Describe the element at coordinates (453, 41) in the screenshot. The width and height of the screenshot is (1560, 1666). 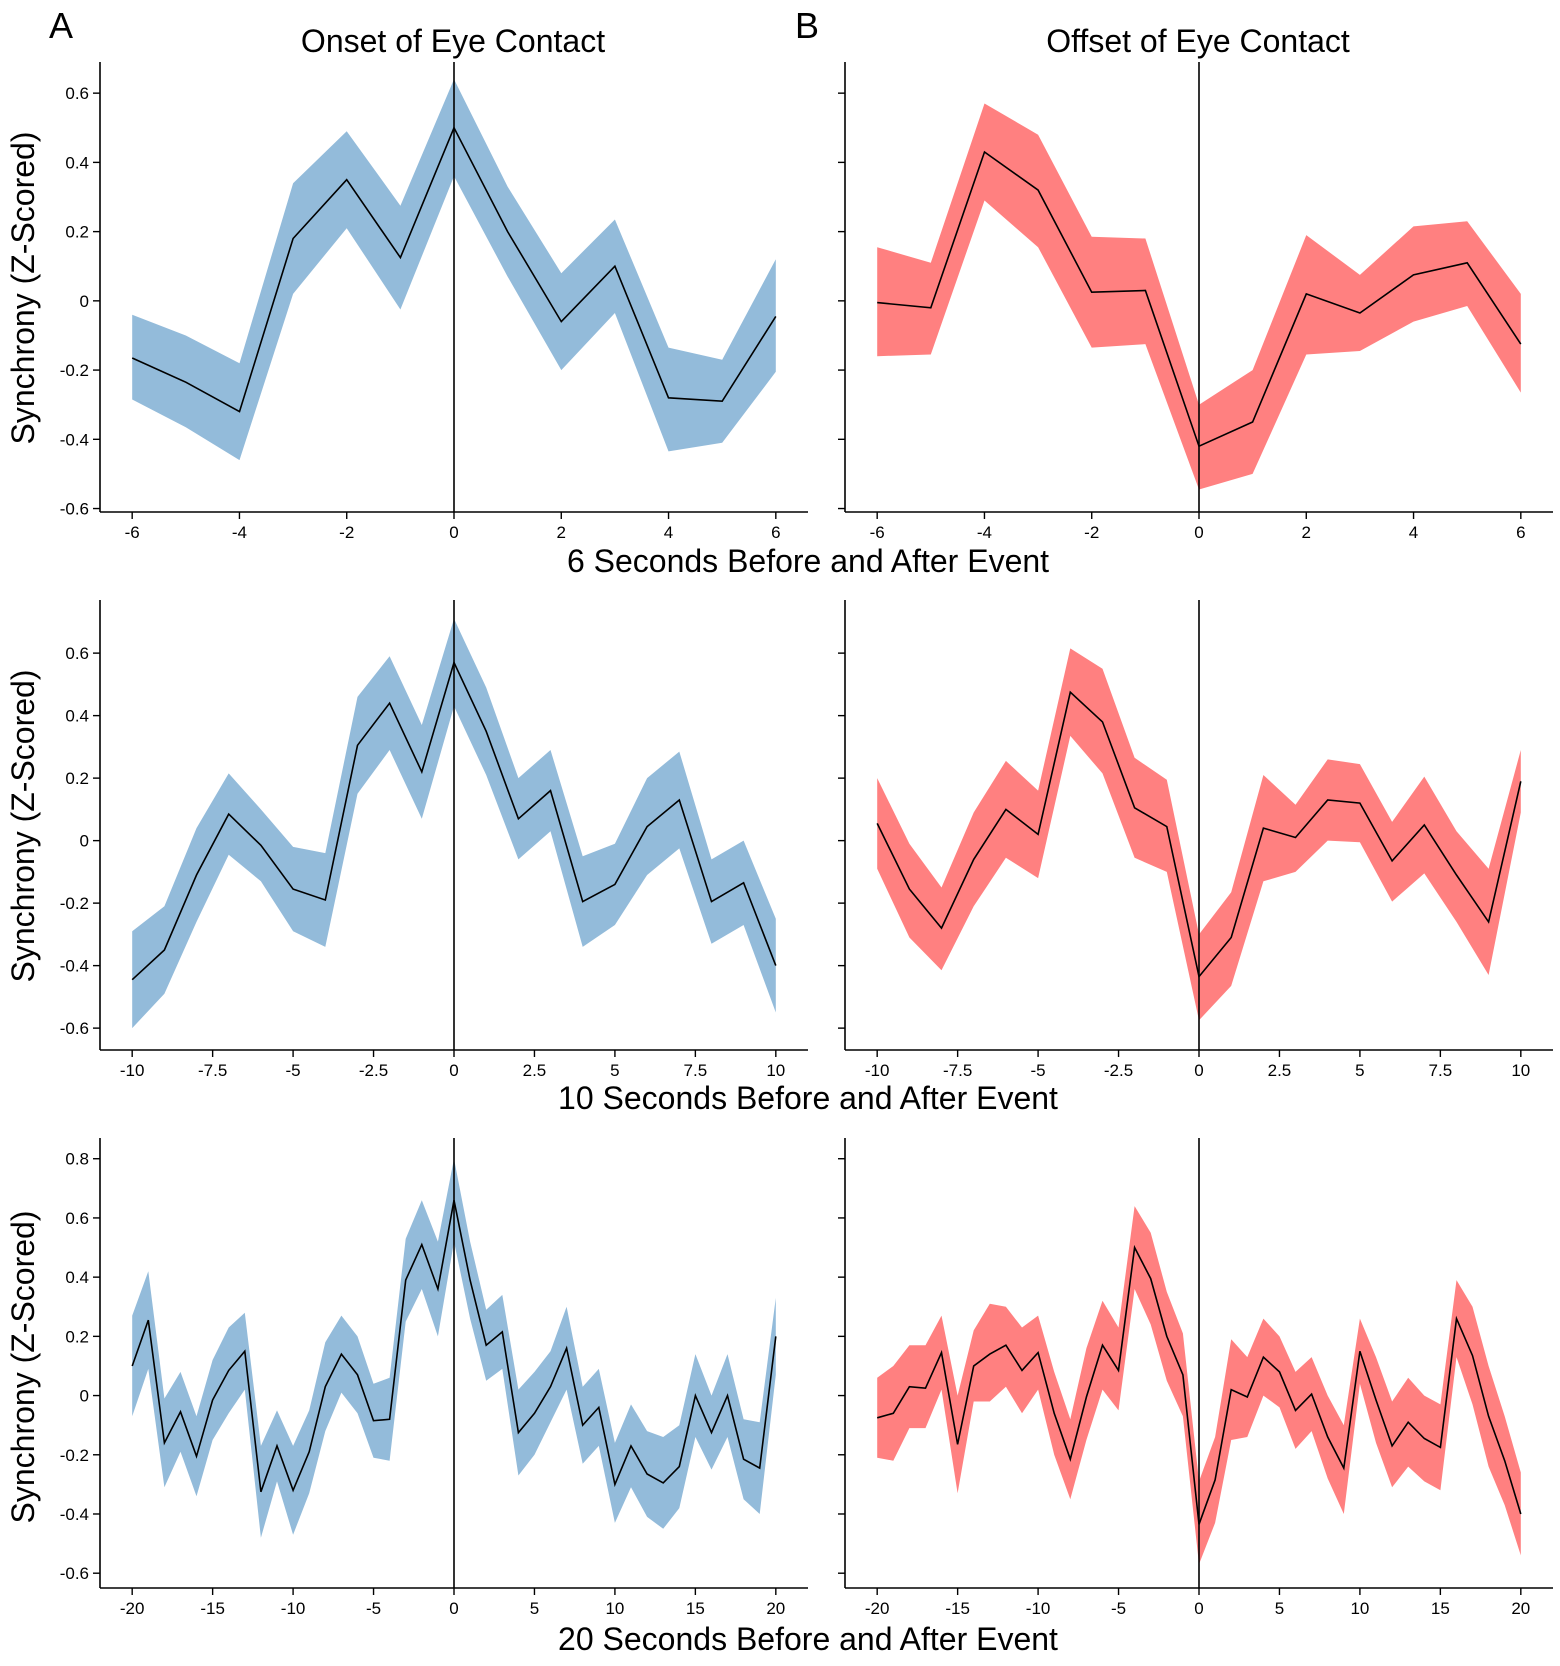
I see `title-onset: Onset of Eye Contact` at that location.